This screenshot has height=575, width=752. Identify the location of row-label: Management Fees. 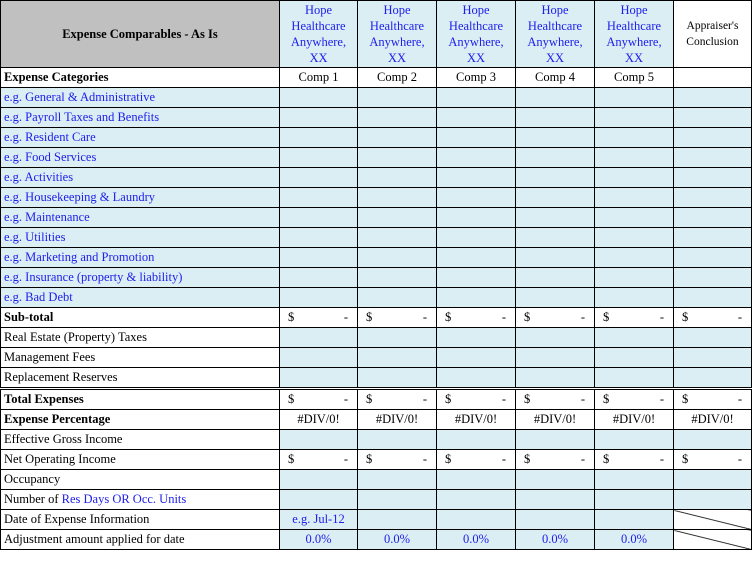
(140, 357).